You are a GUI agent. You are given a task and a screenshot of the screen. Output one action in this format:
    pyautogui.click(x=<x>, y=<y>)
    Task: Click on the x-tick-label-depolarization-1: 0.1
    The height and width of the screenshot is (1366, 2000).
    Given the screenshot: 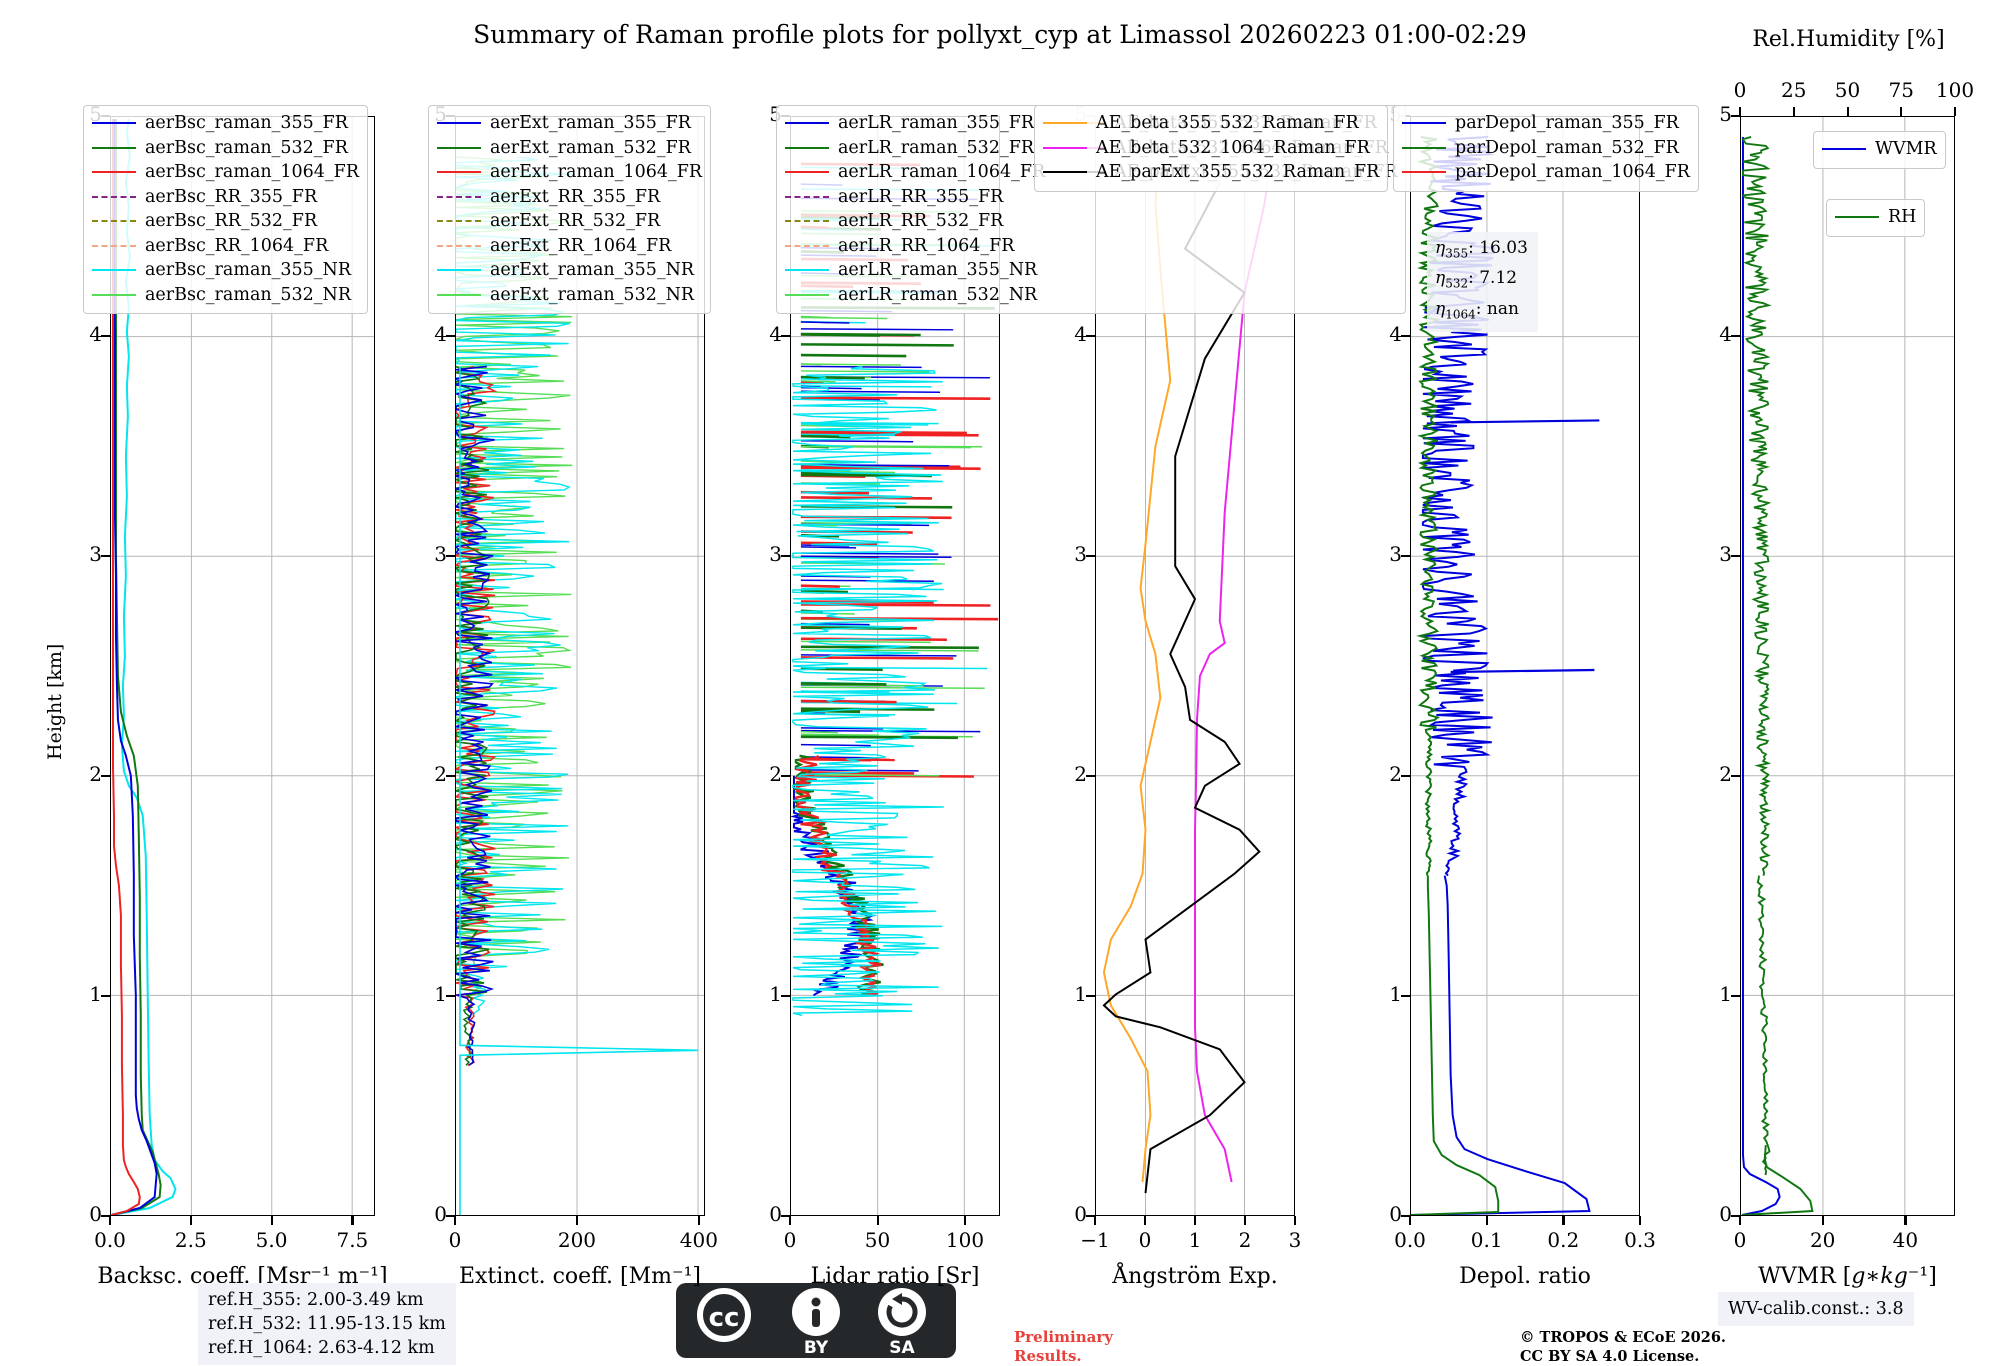 What is the action you would take?
    pyautogui.click(x=1486, y=1240)
    